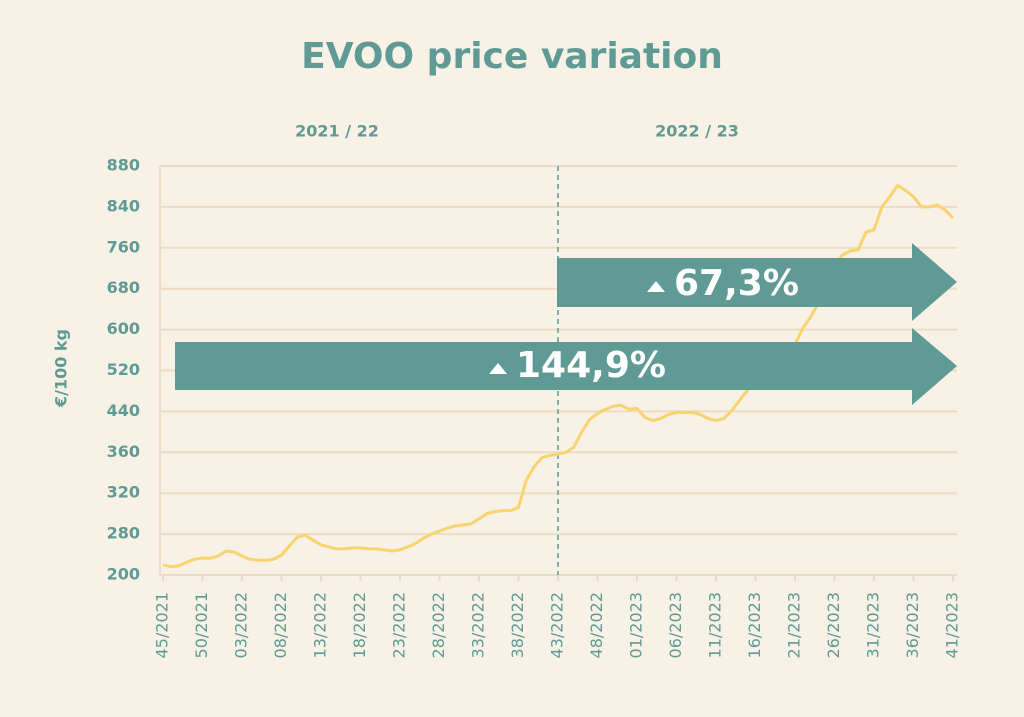  I want to click on arrow: 67,3%, so click(757, 282).